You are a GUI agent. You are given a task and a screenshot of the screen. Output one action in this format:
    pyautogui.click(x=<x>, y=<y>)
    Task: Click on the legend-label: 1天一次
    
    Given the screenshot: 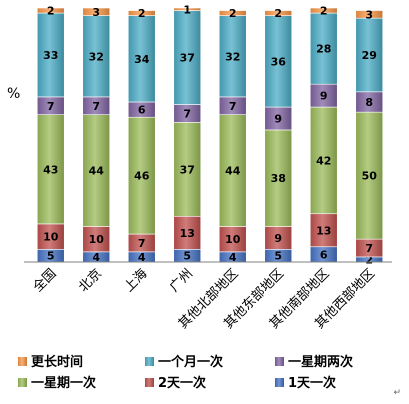 What is the action you would take?
    pyautogui.click(x=312, y=383)
    